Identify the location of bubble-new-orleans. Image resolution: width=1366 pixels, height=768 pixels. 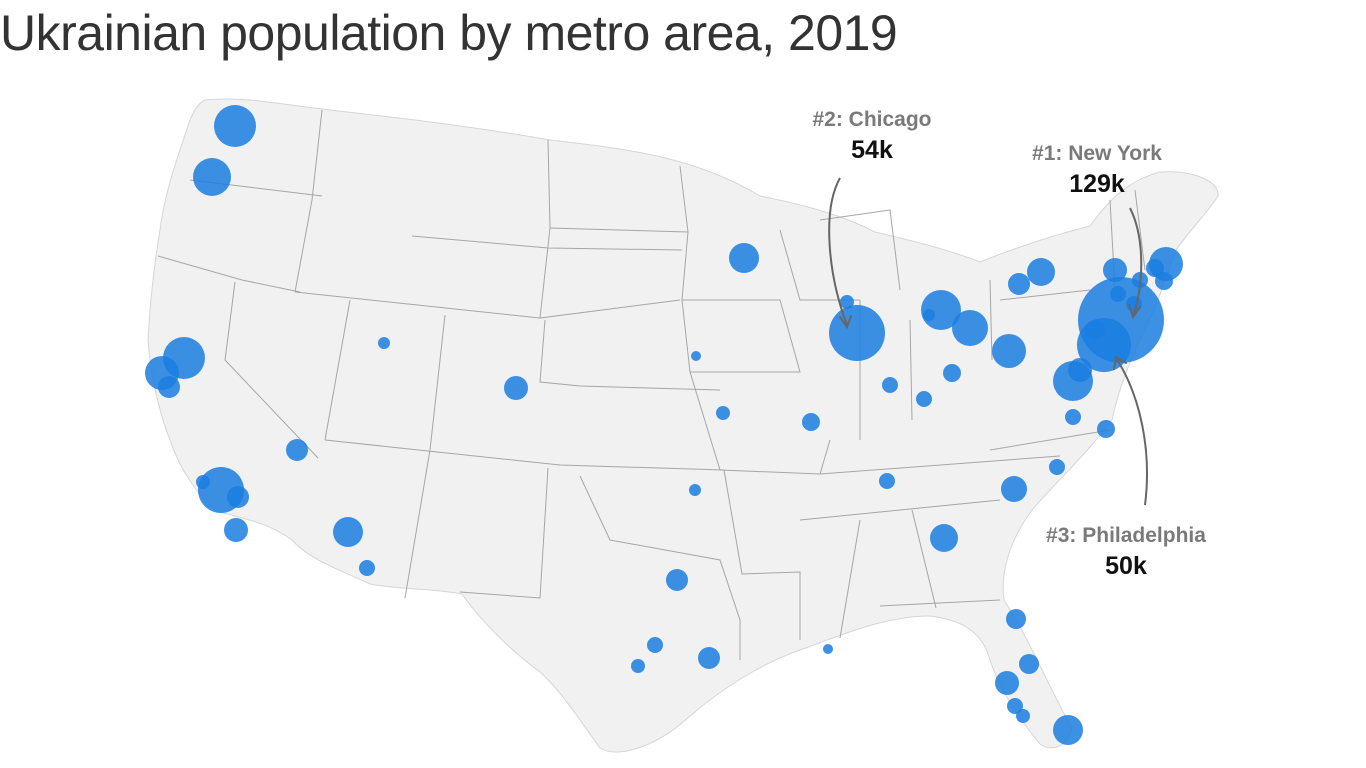
(828, 649).